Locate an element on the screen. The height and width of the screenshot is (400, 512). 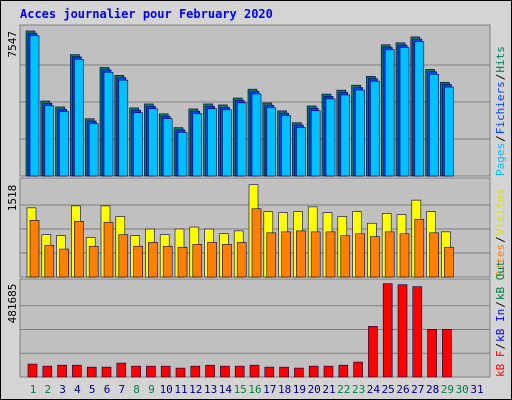
x-tick-label: 10 is located at coordinates (166, 389).